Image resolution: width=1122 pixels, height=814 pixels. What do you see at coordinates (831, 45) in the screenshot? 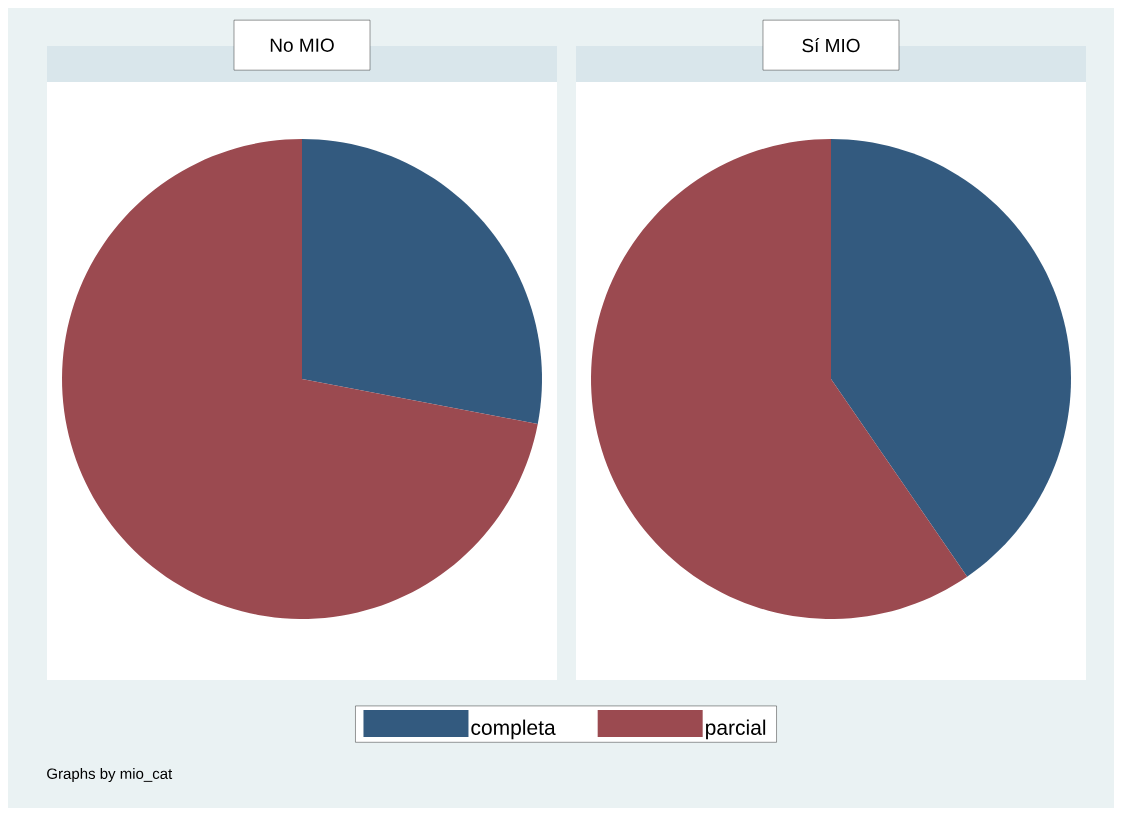
I see `chart-title: Sí MIO` at bounding box center [831, 45].